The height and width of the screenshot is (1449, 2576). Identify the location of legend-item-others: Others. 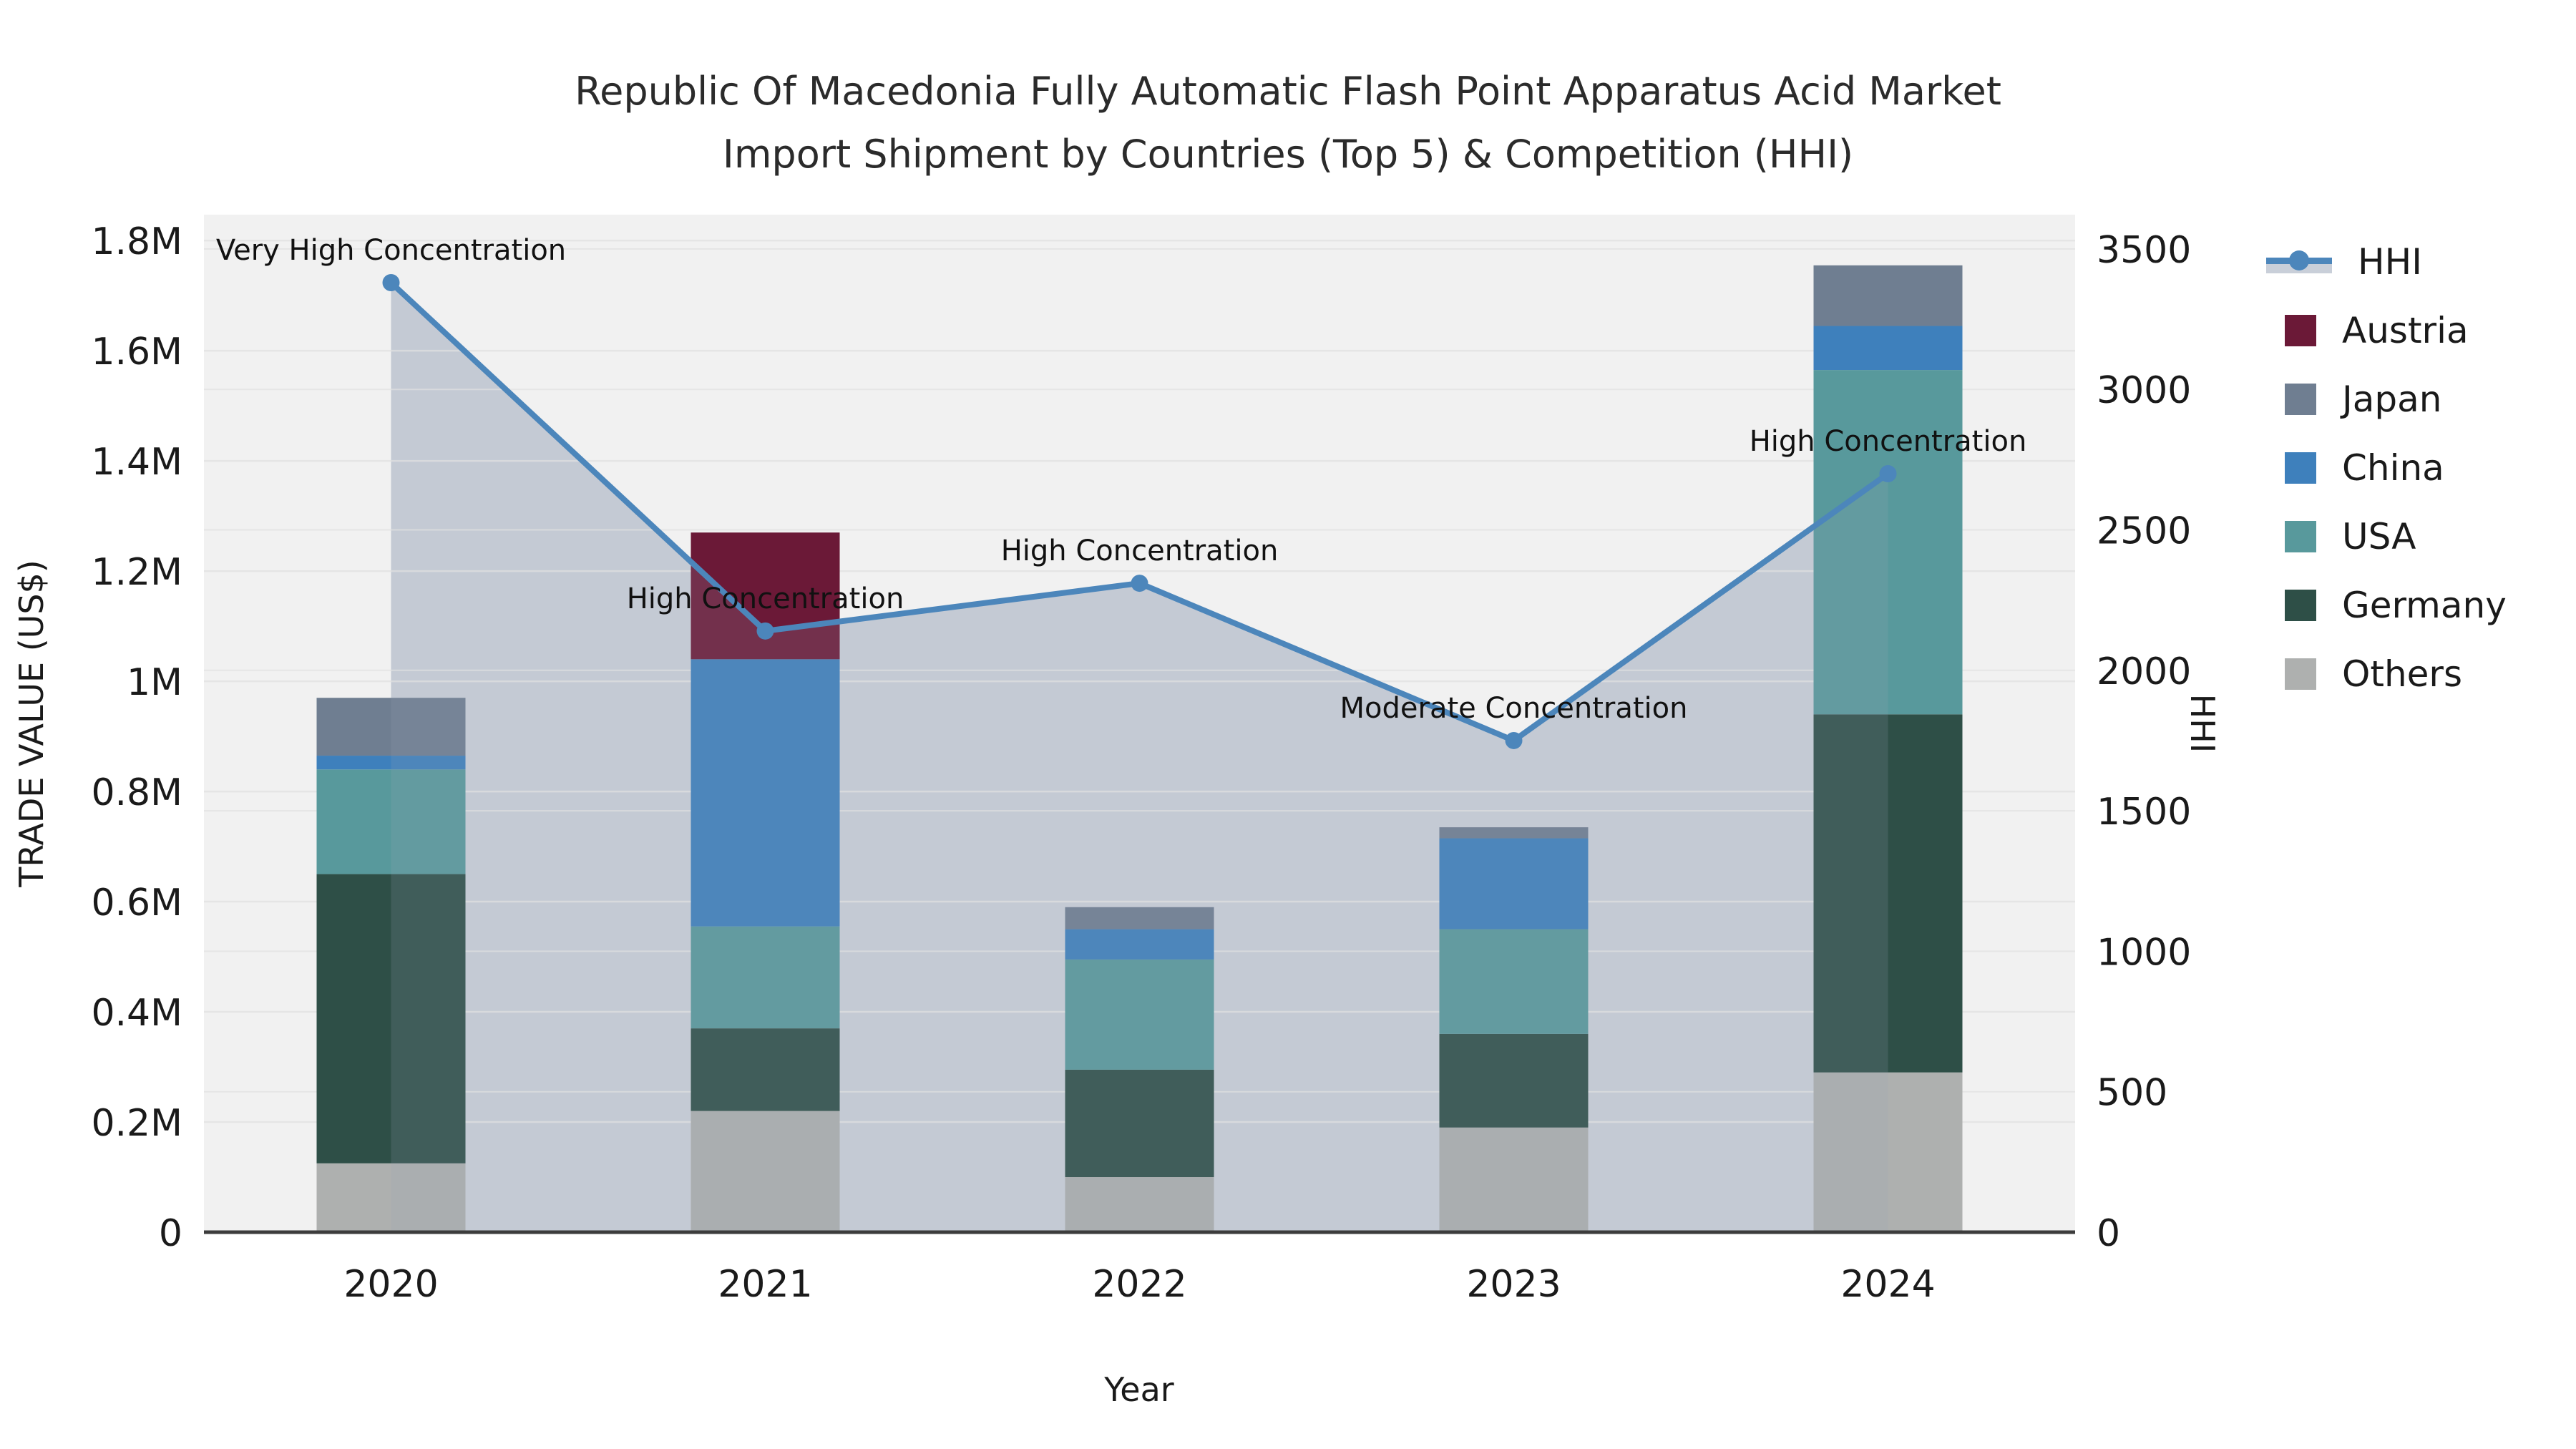
(2386, 674).